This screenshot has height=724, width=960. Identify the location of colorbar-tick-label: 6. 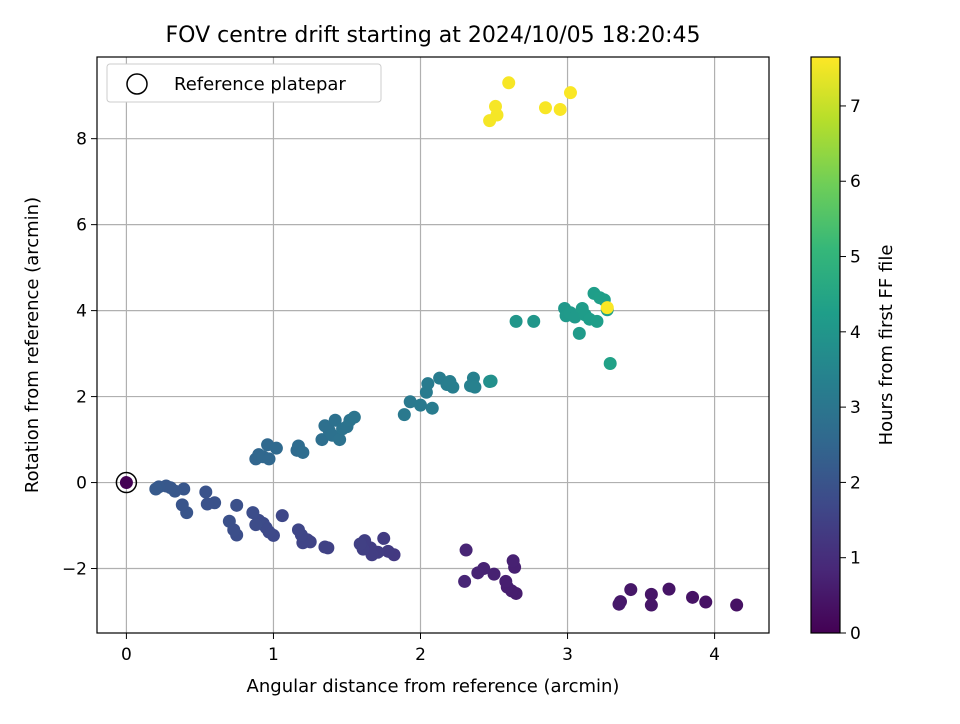
(855, 182).